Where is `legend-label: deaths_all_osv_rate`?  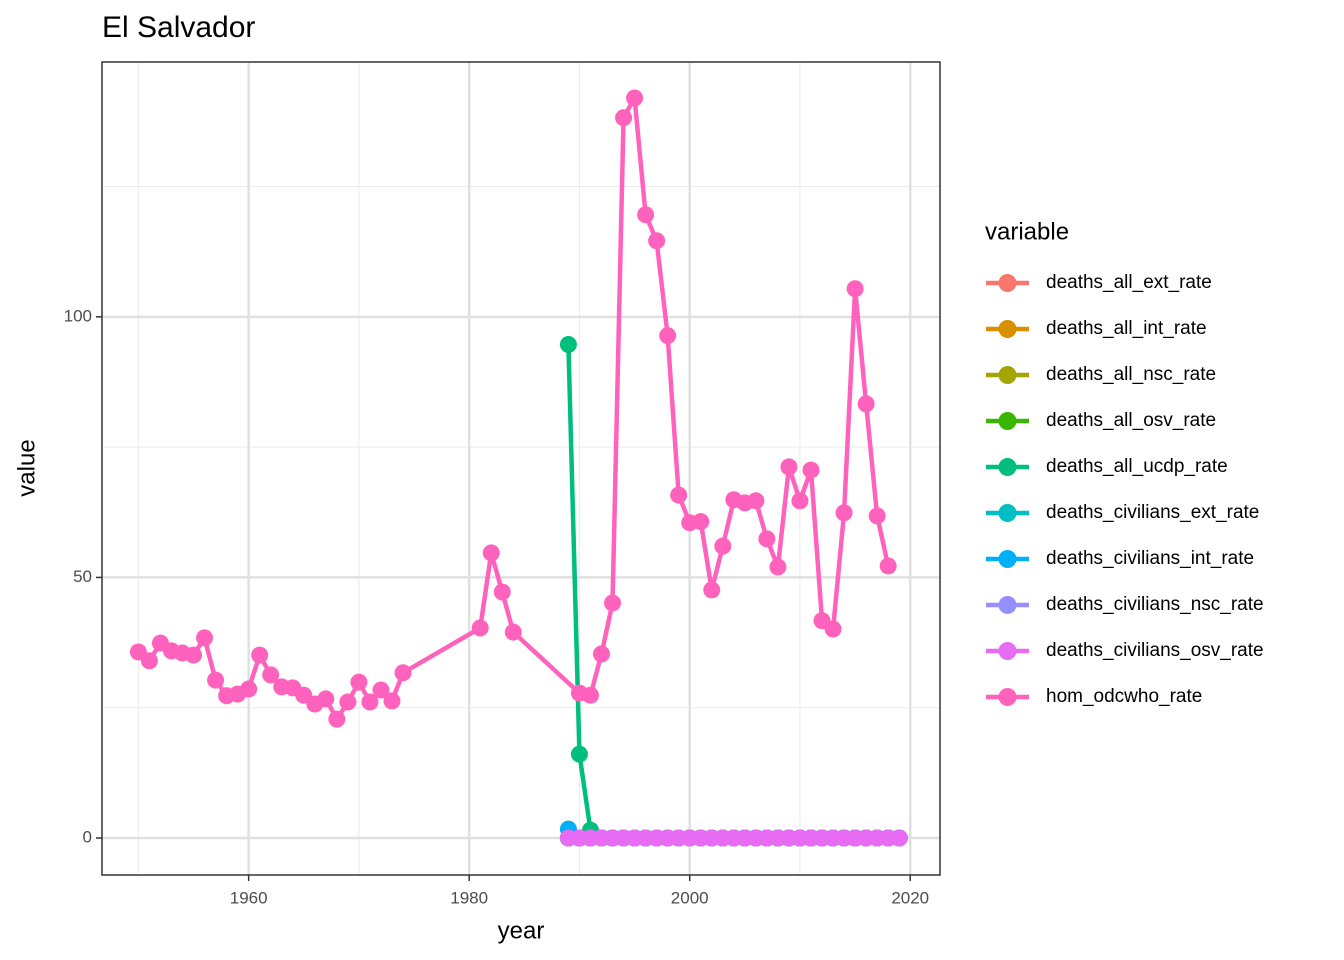
legend-label: deaths_all_osv_rate is located at coordinates (1131, 420).